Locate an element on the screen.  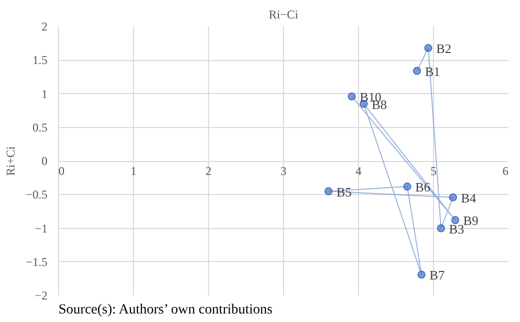
x-tick-label: 0 is located at coordinates (61, 171).